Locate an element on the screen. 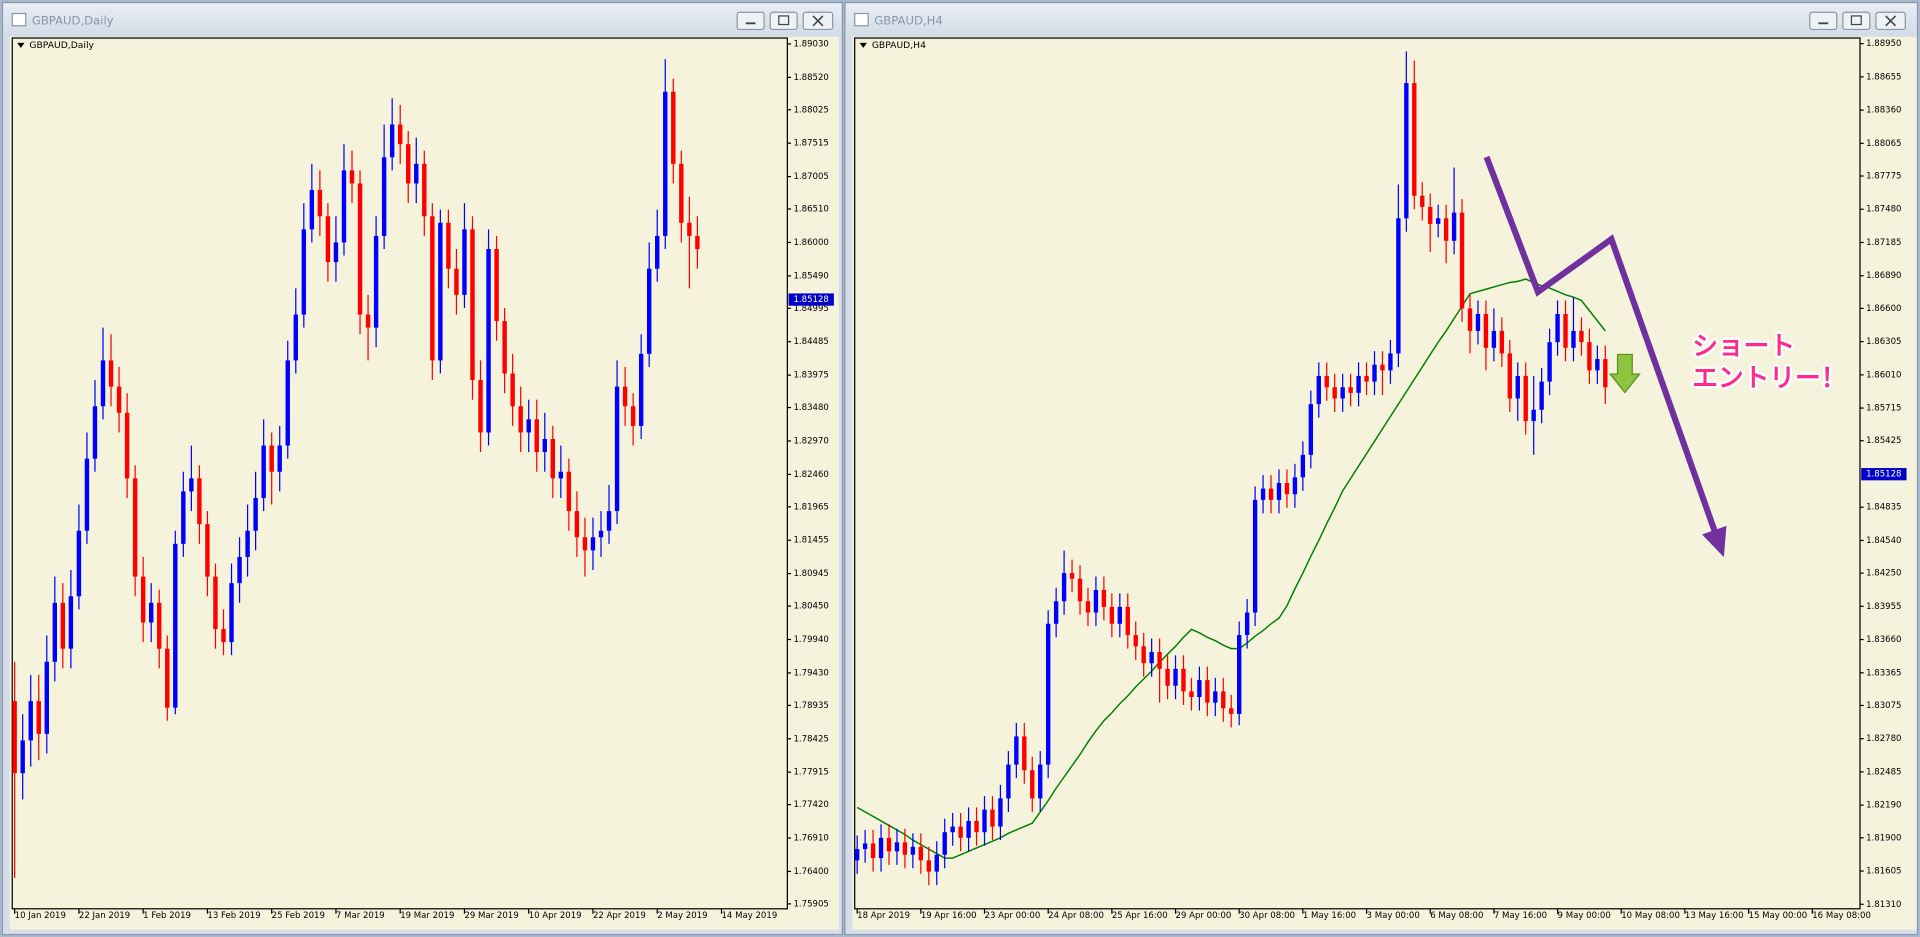 The width and height of the screenshot is (1920, 937). y-tick-label: 1.89030 is located at coordinates (810, 44).